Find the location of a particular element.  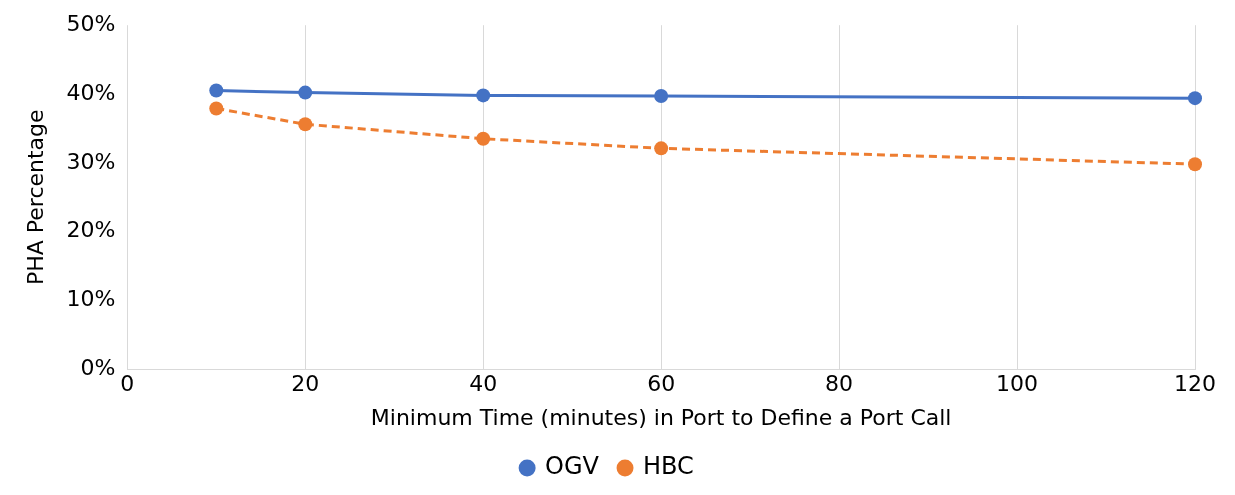

y-tick-label: 0% is located at coordinates (98, 367).